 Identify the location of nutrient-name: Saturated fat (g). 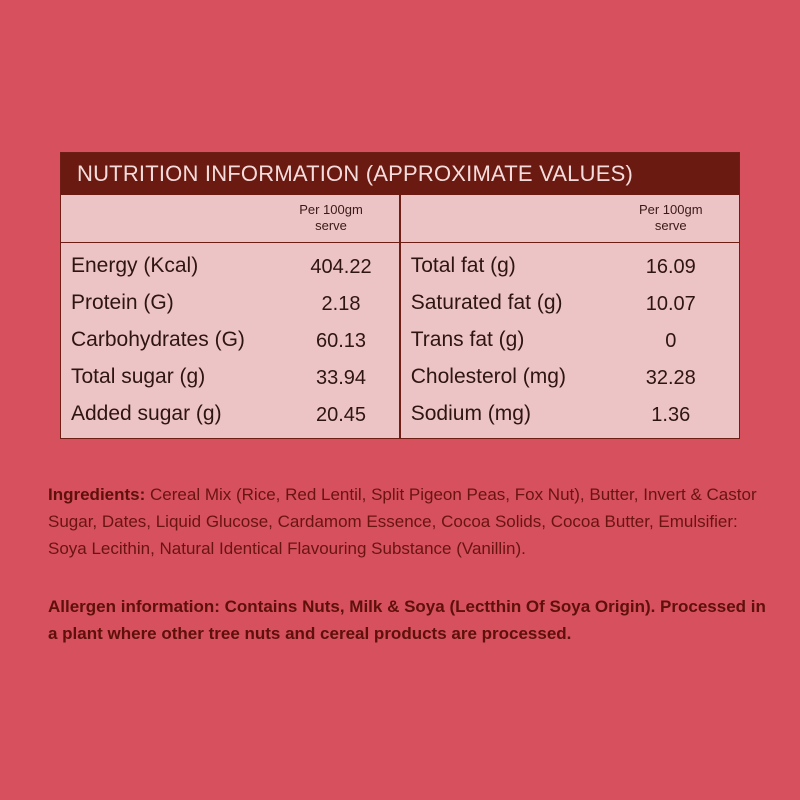
(486, 302).